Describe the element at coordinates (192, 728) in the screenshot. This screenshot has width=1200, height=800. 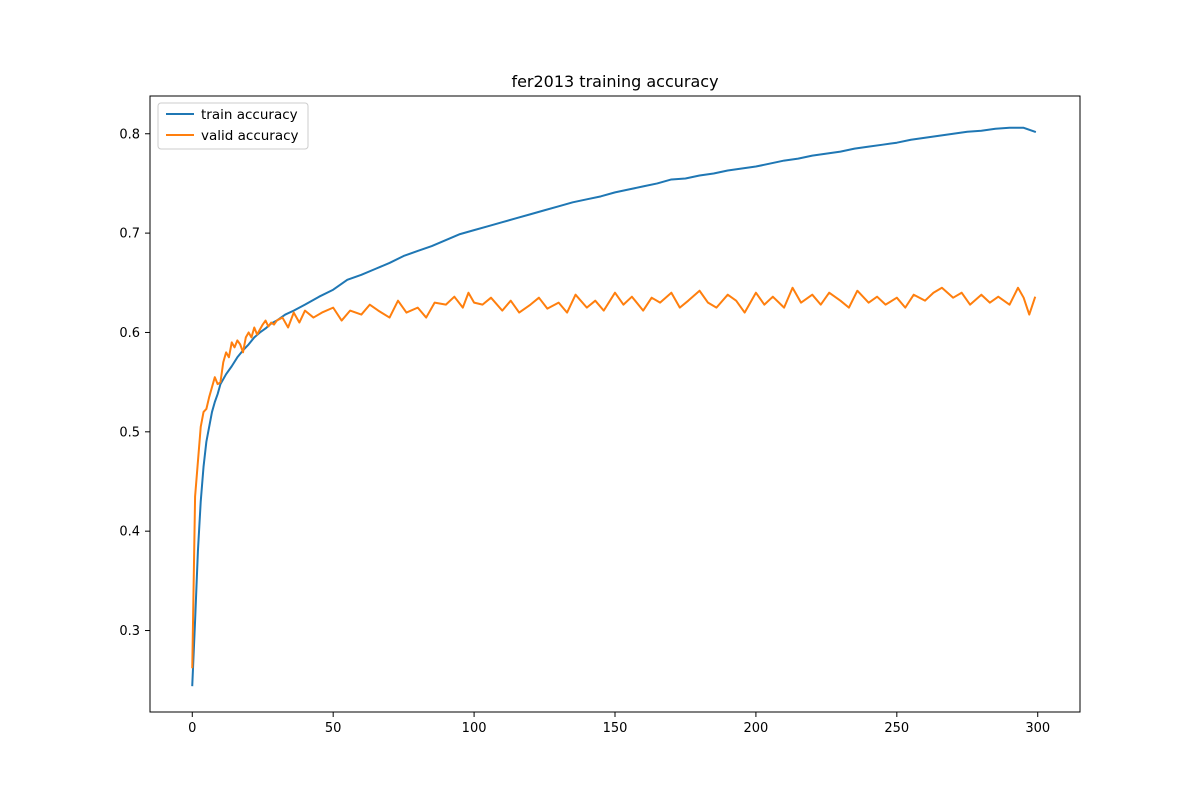
I see `x-tick-label: 0` at that location.